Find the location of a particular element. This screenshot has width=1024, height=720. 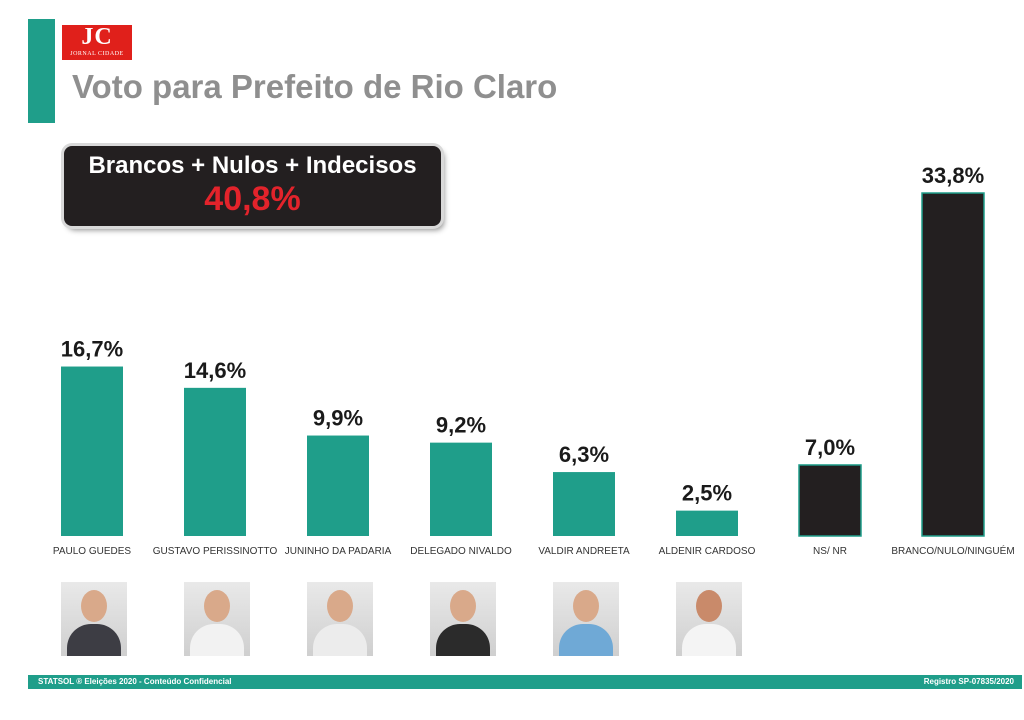

category-label-0: PAULO GUEDES is located at coordinates (92, 551).